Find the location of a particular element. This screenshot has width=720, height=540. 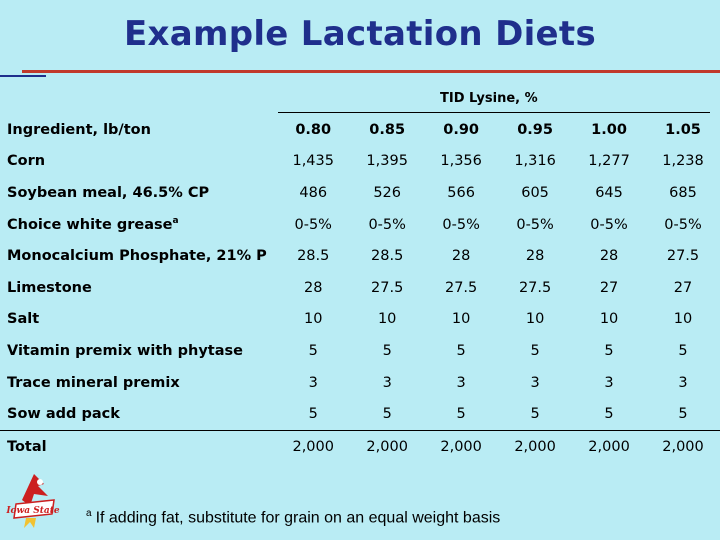

table-cell: 645 is located at coordinates (609, 192).